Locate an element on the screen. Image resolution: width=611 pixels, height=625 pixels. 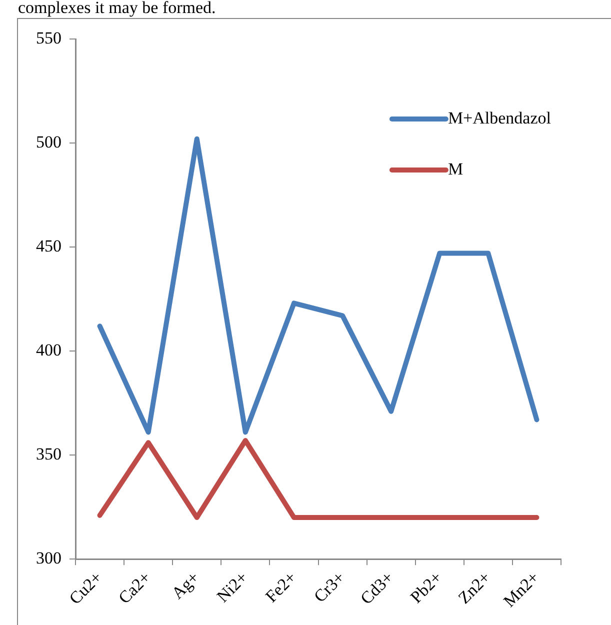
y-tick-label: 500 is located at coordinates (49, 142).